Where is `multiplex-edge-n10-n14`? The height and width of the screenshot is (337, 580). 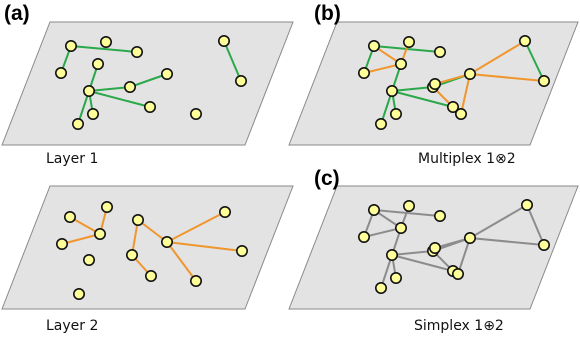 multiplex-edge-n10-n14 is located at coordinates (507, 77).